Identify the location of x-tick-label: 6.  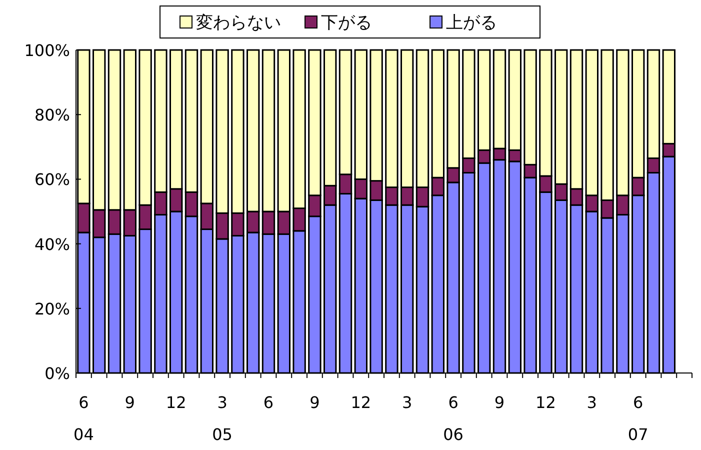
(268, 402).